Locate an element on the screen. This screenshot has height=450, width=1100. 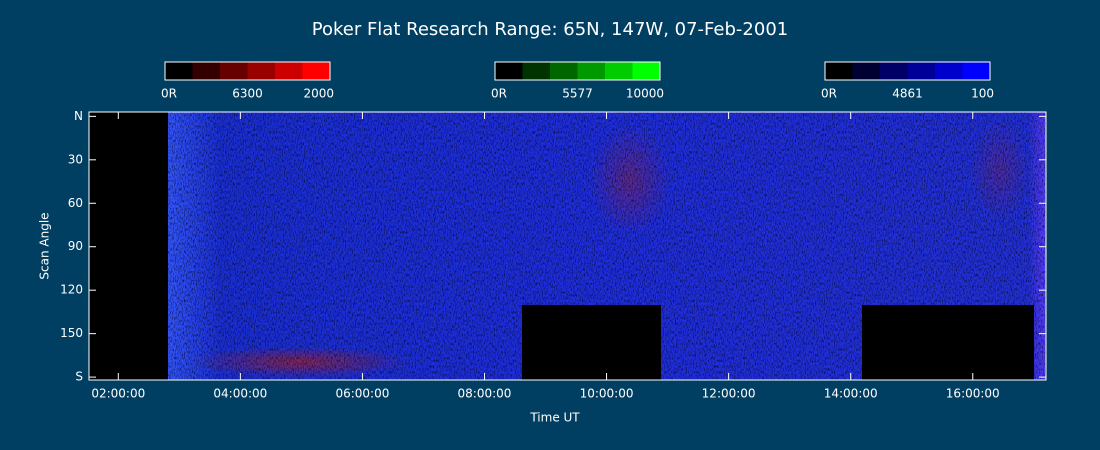
colorbar-label: 2000 is located at coordinates (318, 94).